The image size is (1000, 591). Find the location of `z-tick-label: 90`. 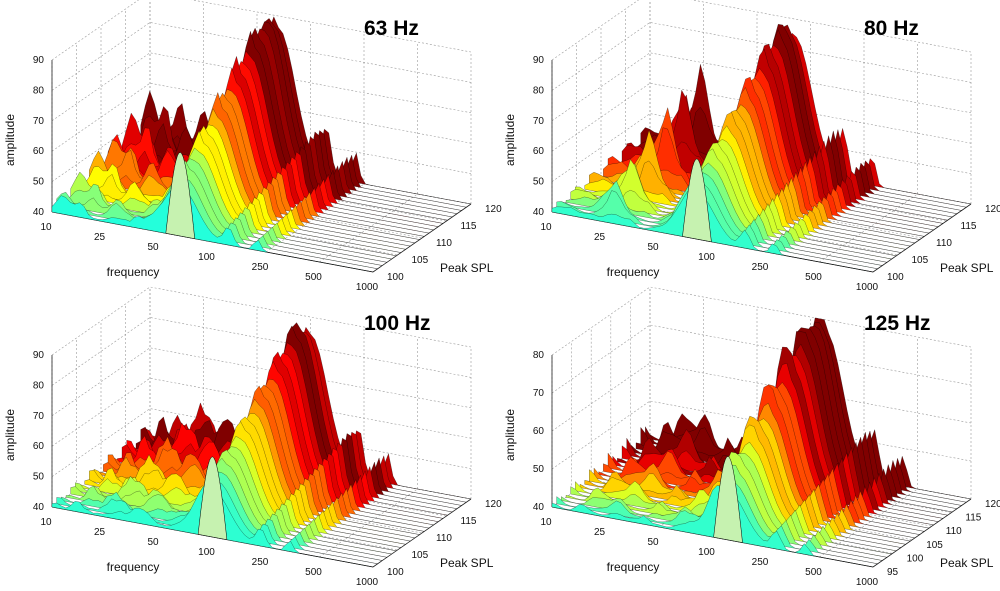

z-tick-label: 90 is located at coordinates (39, 355).